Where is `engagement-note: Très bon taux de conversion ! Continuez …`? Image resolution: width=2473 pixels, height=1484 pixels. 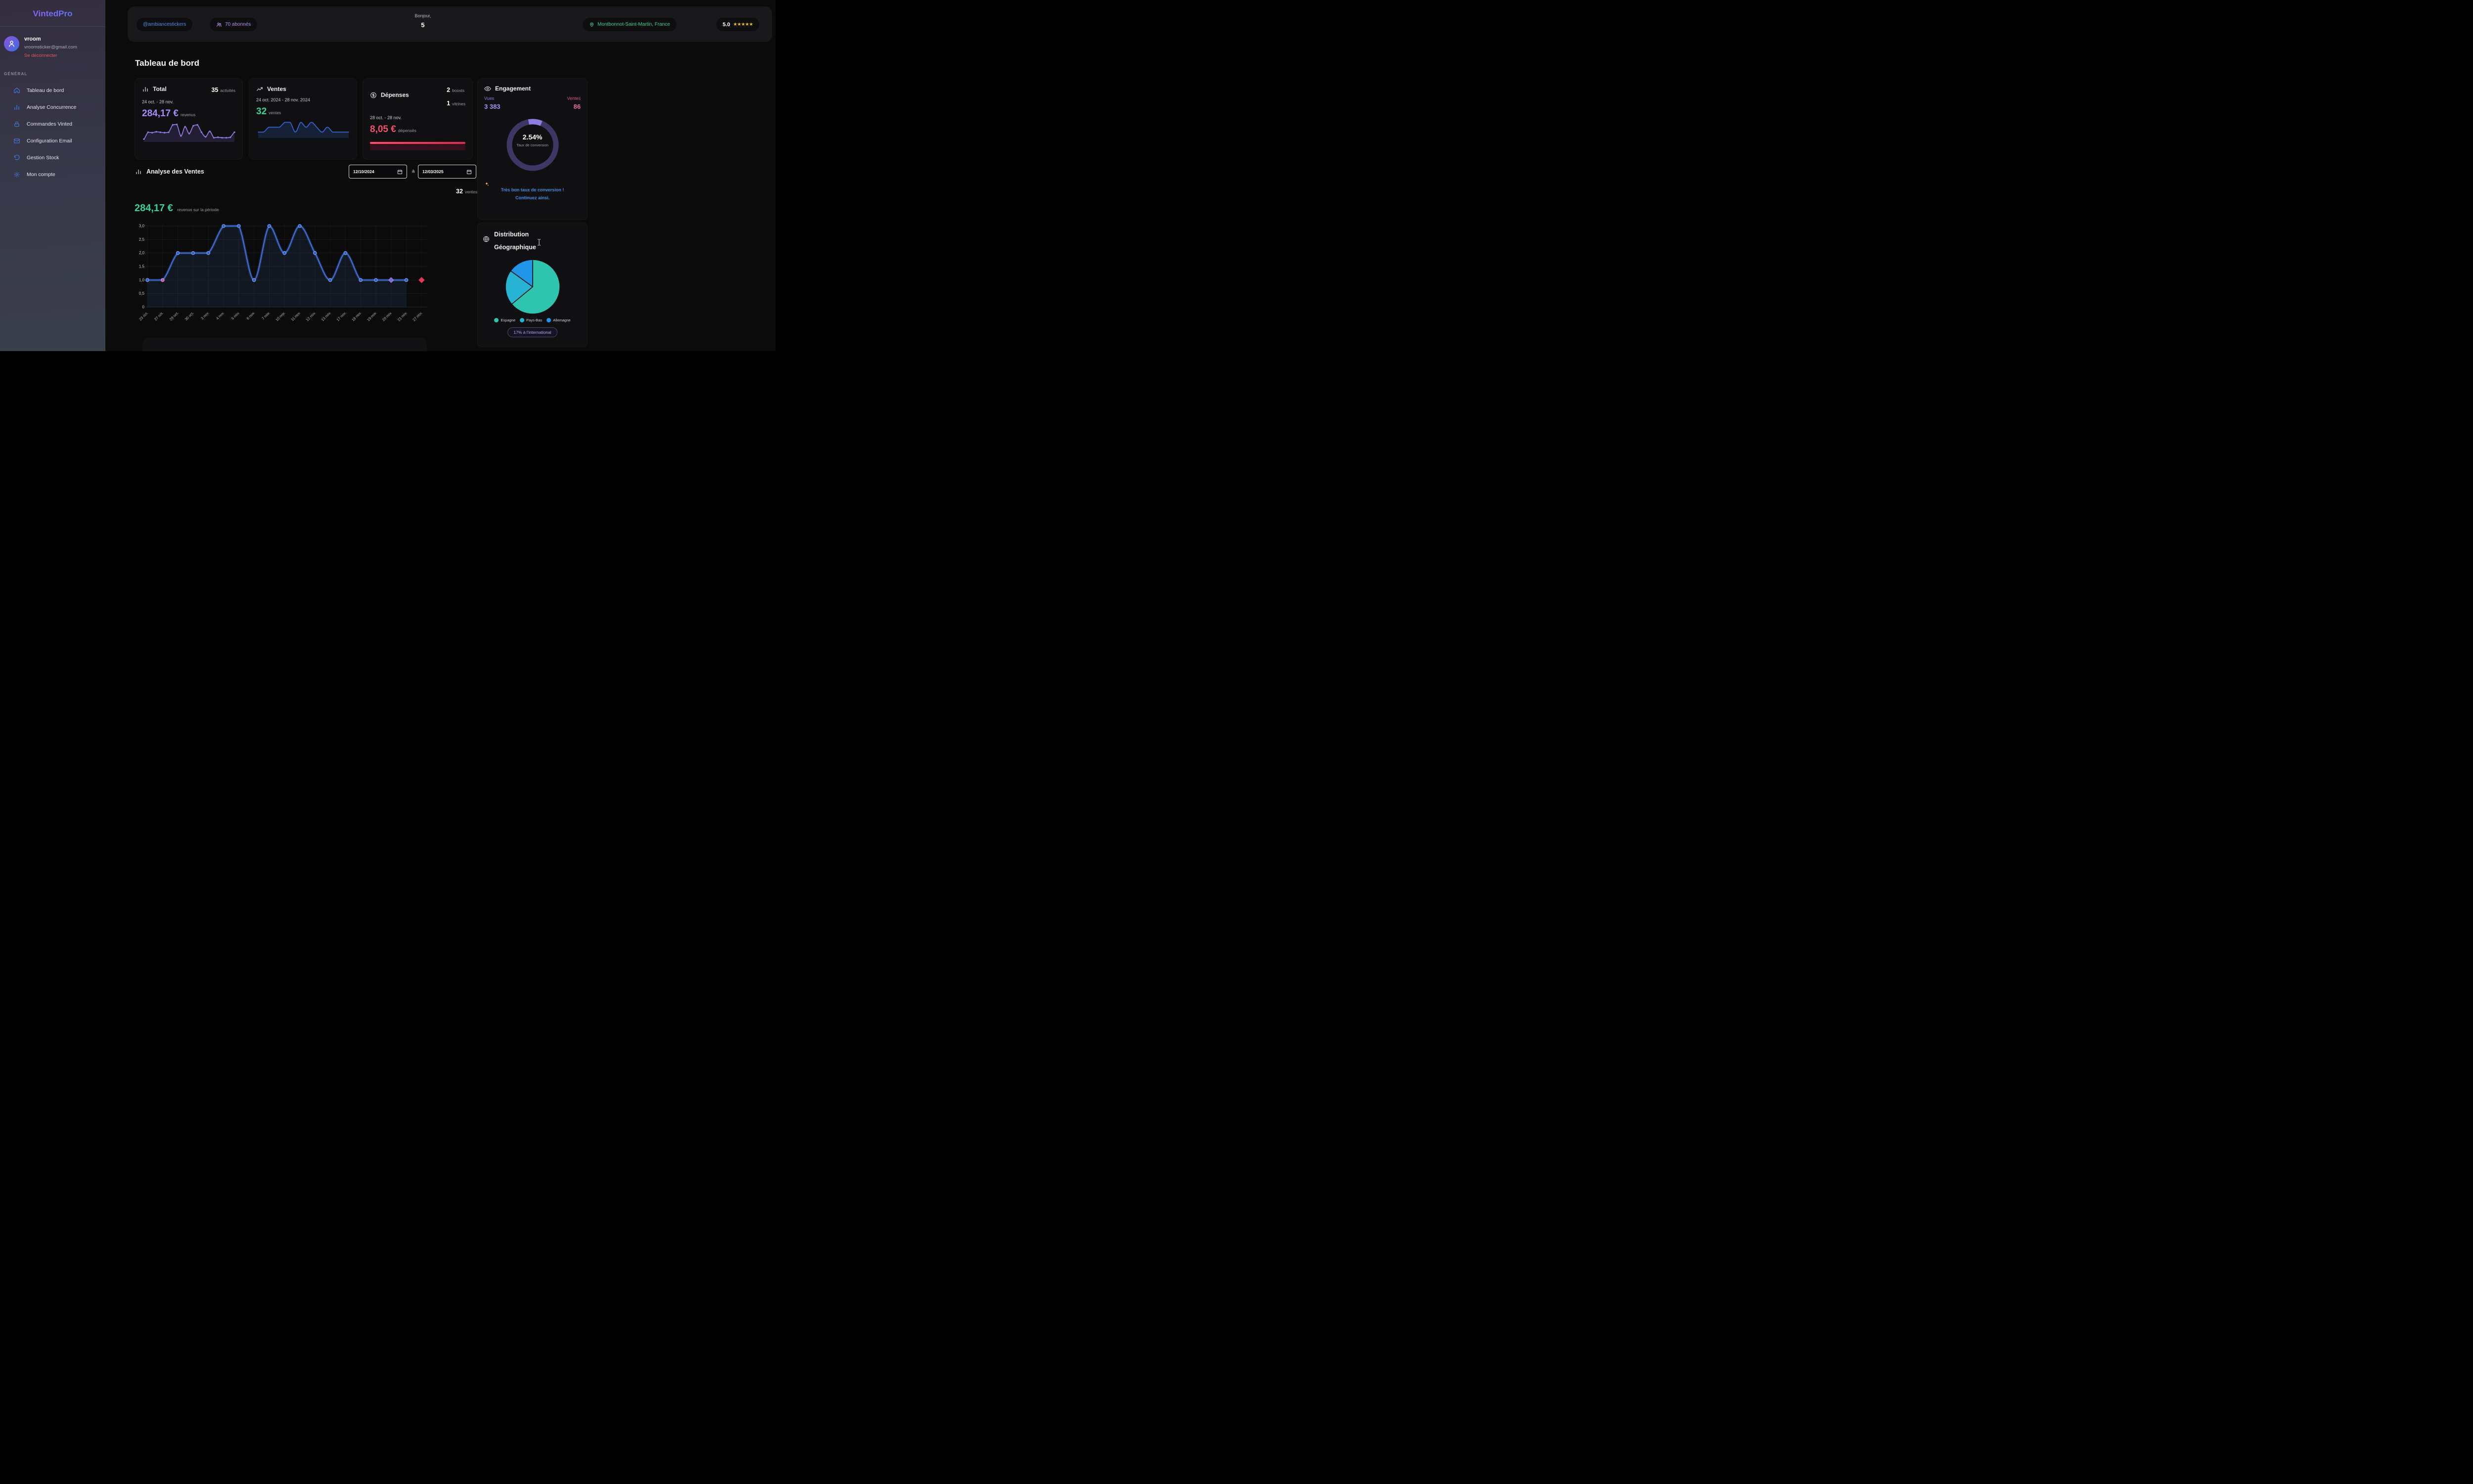 engagement-note: Très bon taux de conversion ! Continuez … is located at coordinates (532, 192).